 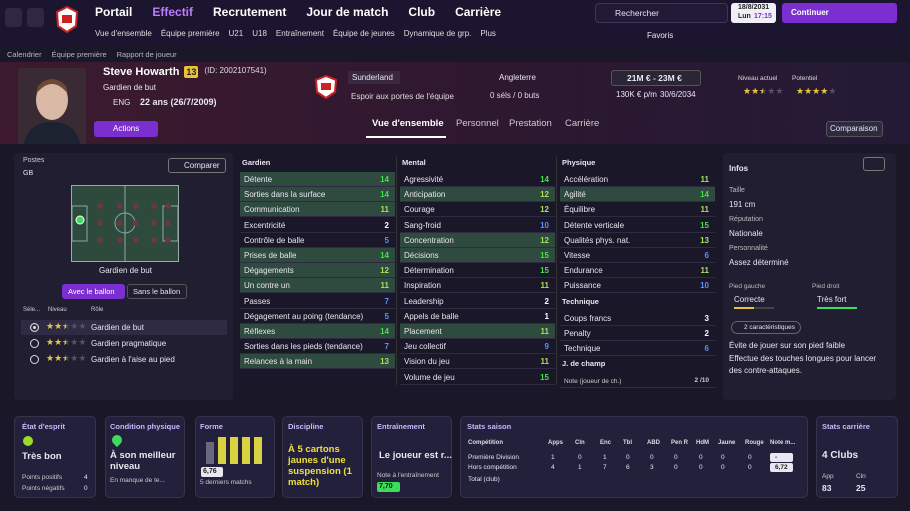 I want to click on subnav-tab: Équipe première, so click(x=190, y=33).